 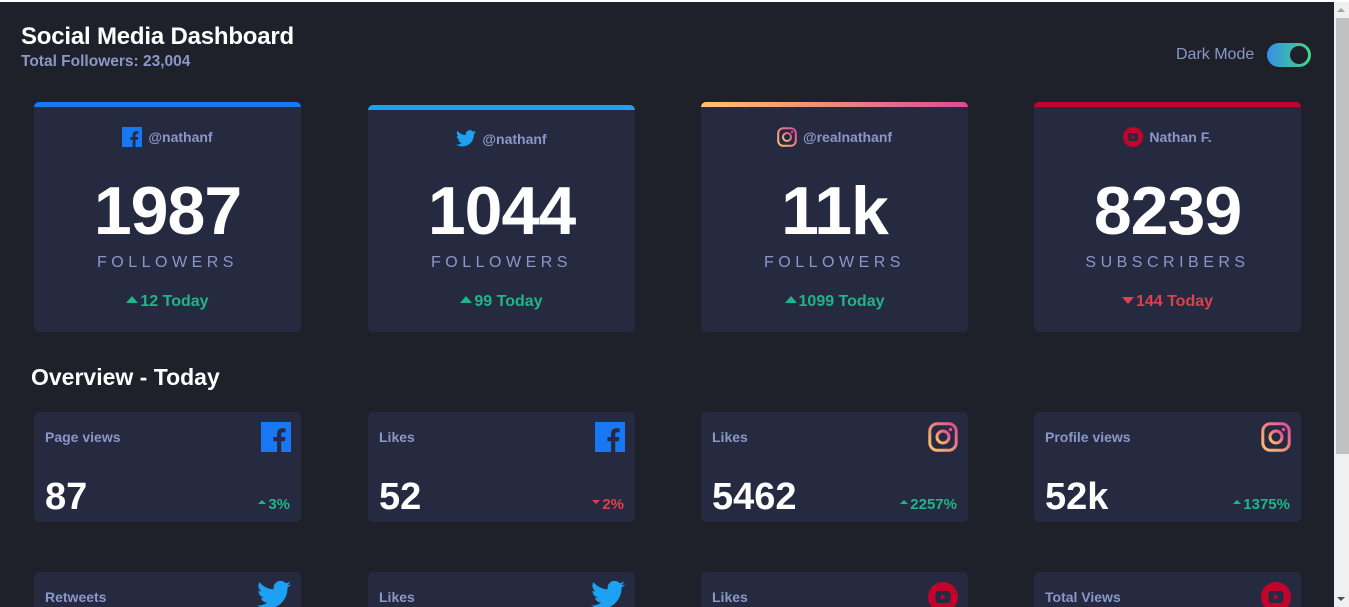 I want to click on follower-count: 8239, so click(x=1167, y=211).